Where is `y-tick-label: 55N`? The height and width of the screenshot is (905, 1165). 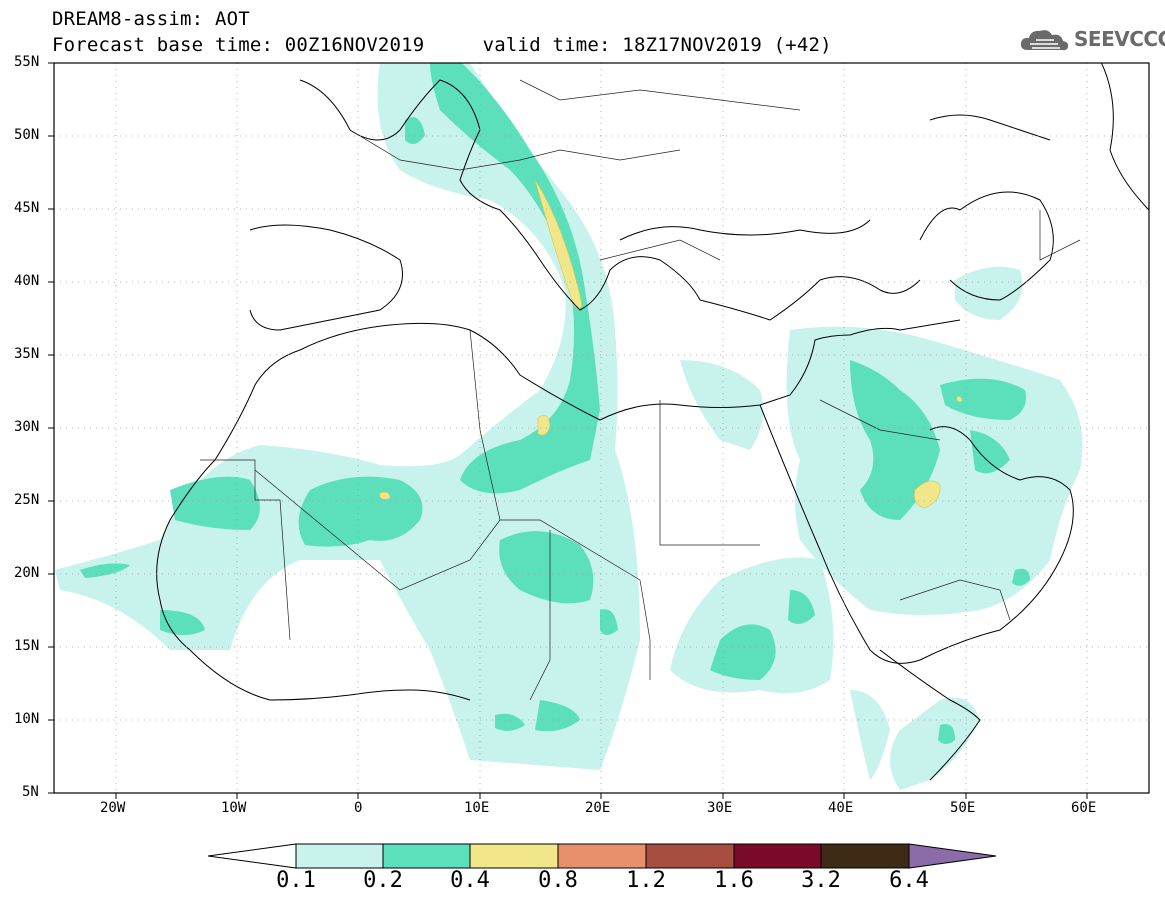 y-tick-label: 55N is located at coordinates (27, 62).